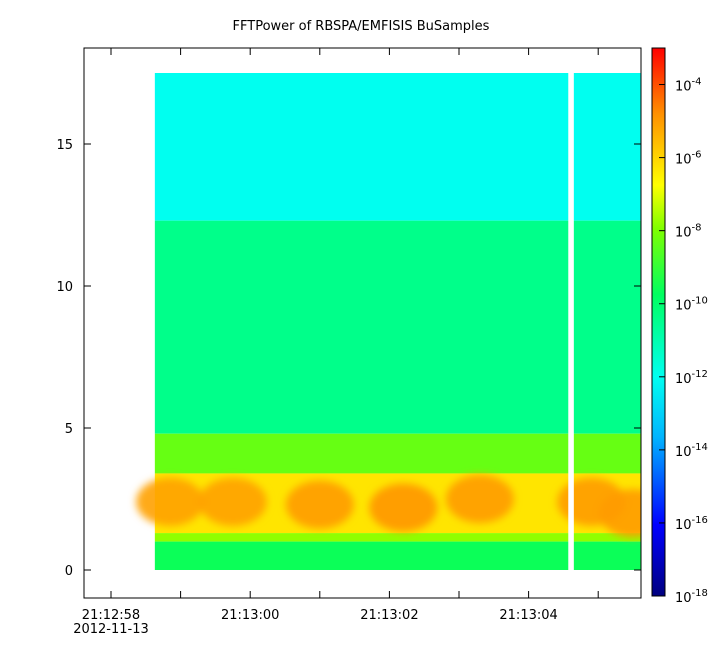 The image size is (724, 656). I want to click on power-bursts, so click(388, 506).